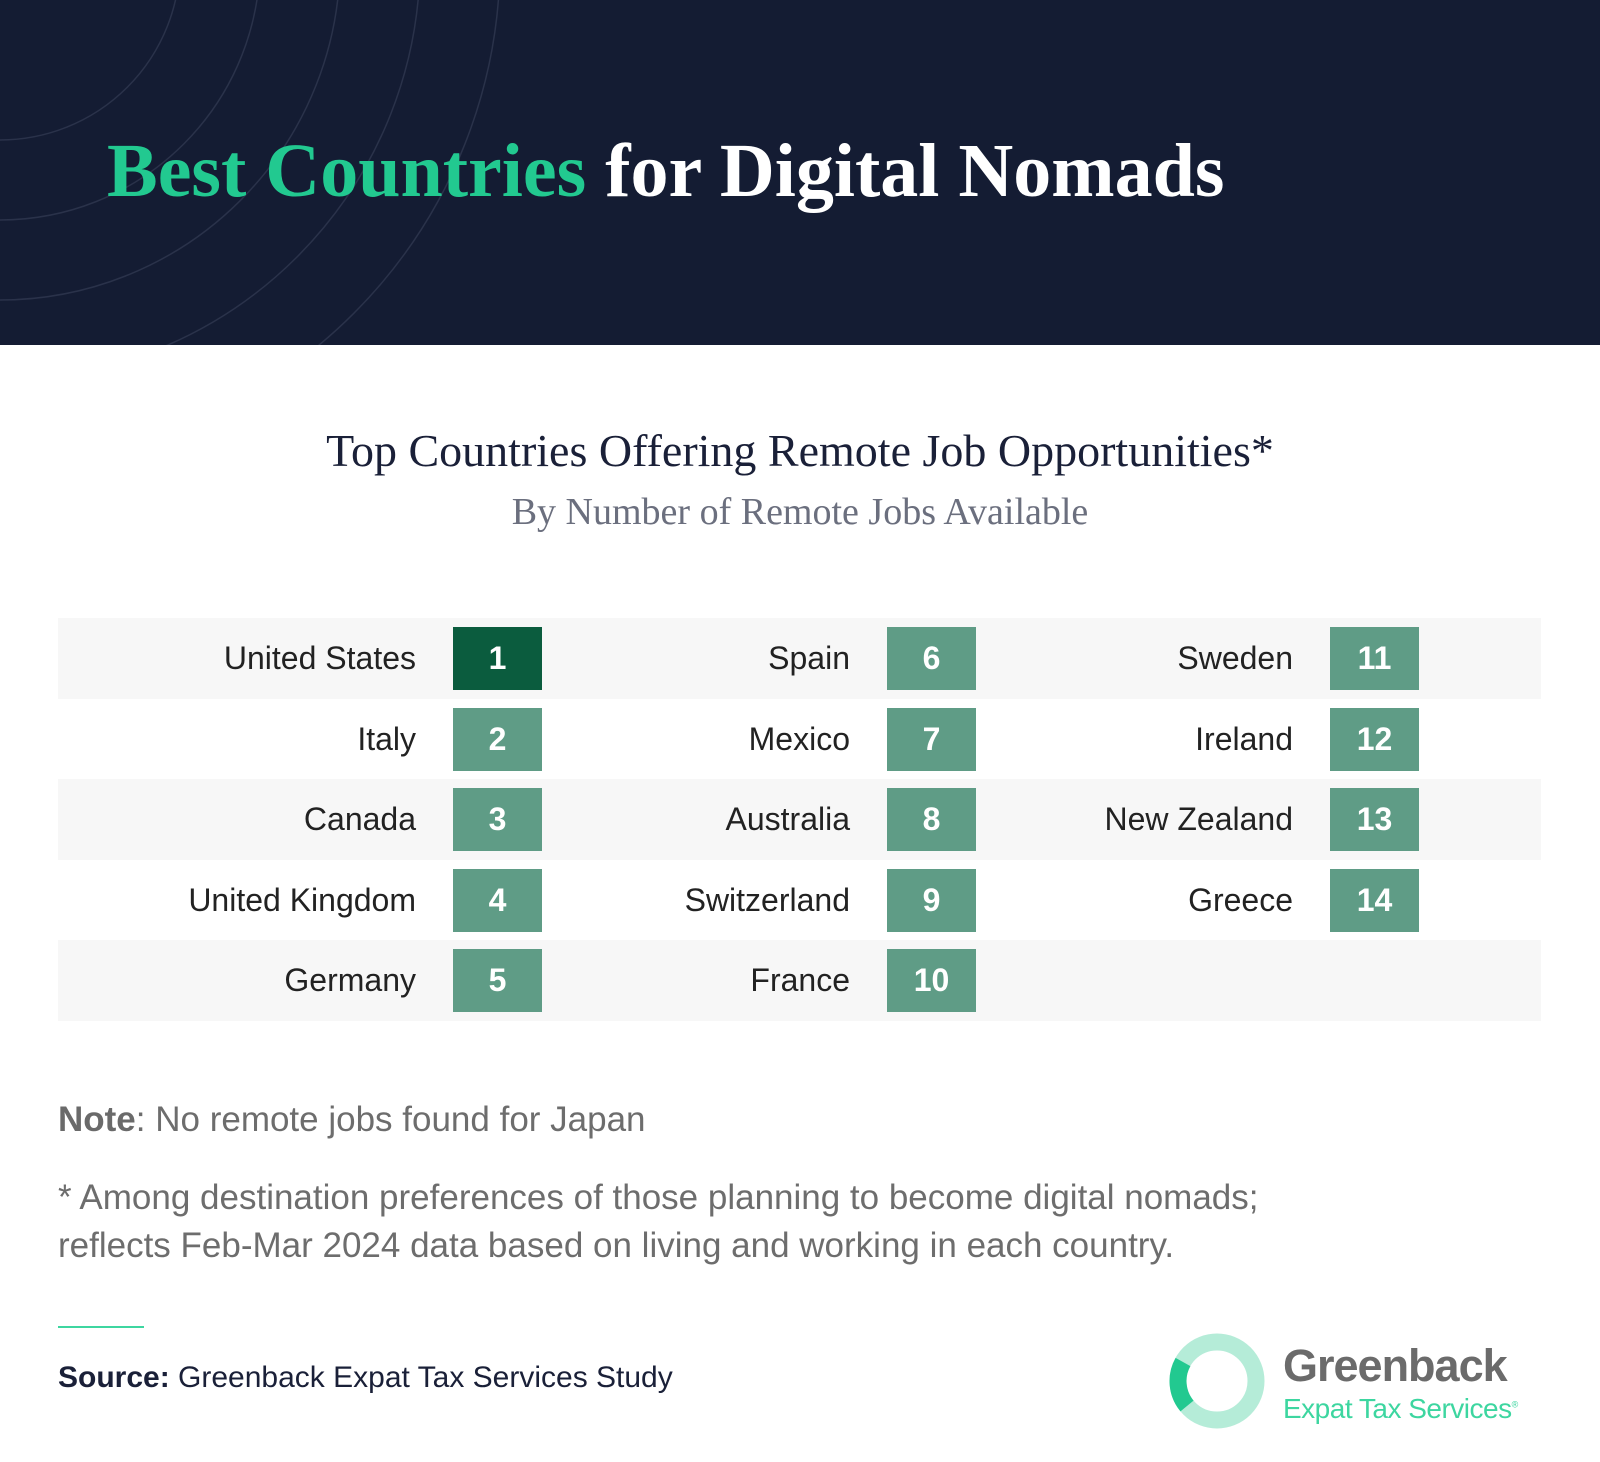  What do you see at coordinates (767, 899) in the screenshot?
I see `country-name: Switzerland` at bounding box center [767, 899].